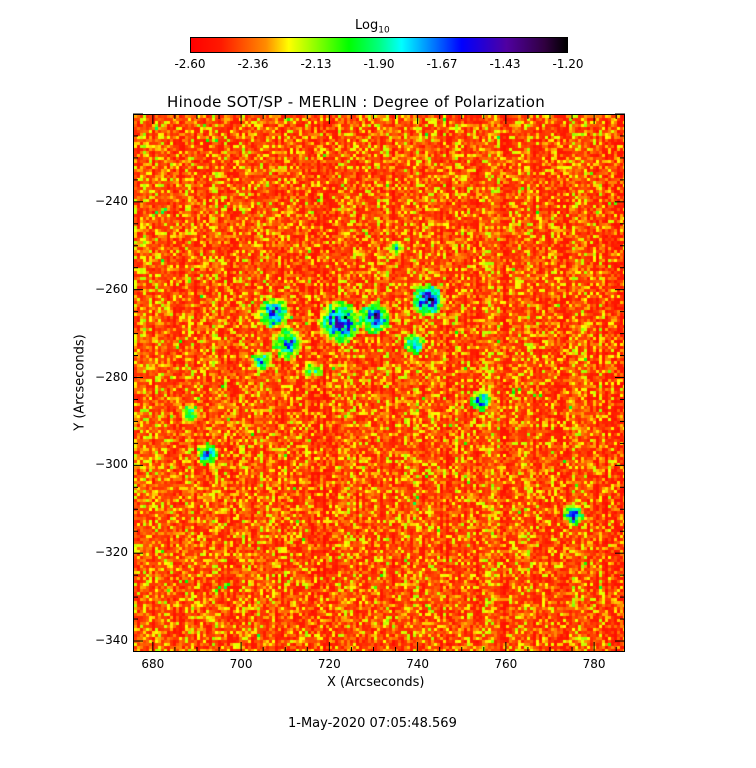  Describe the element at coordinates (329, 664) in the screenshot. I see `x-tick-label: 720` at that location.